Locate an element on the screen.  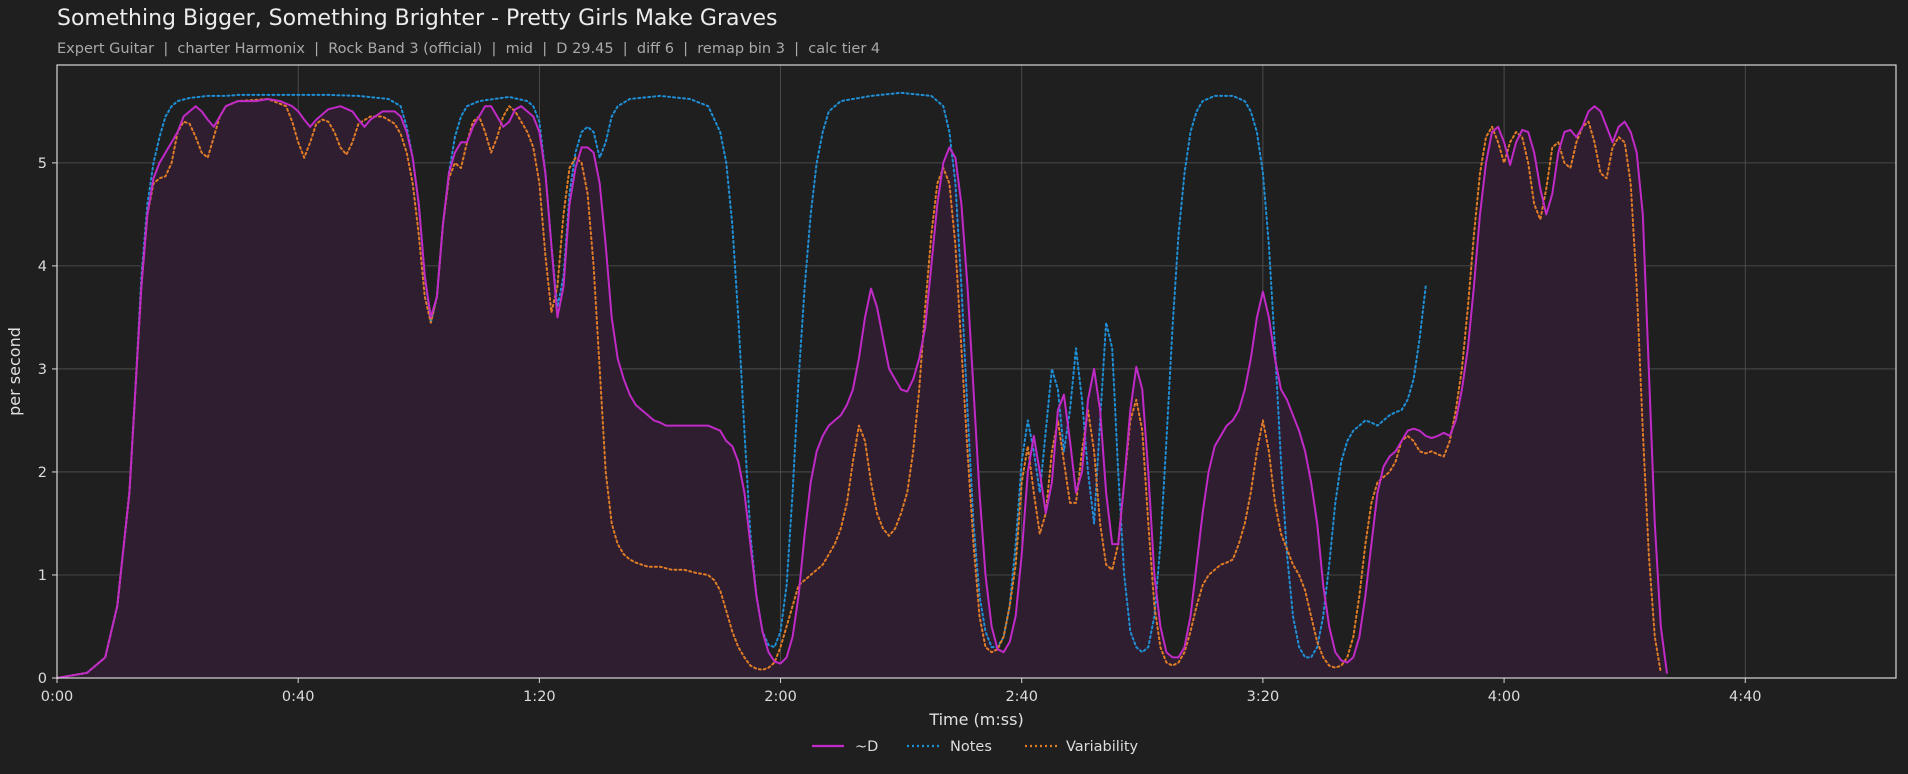
x-tick-label: 4:40 is located at coordinates (1745, 697).